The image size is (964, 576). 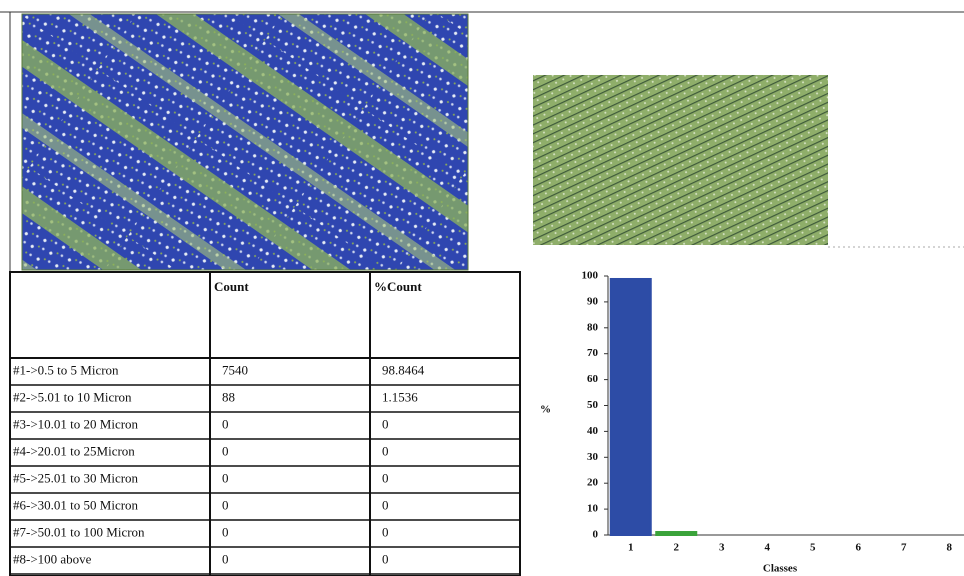 What do you see at coordinates (593, 405) in the screenshot?
I see `y-tick-label: 50` at bounding box center [593, 405].